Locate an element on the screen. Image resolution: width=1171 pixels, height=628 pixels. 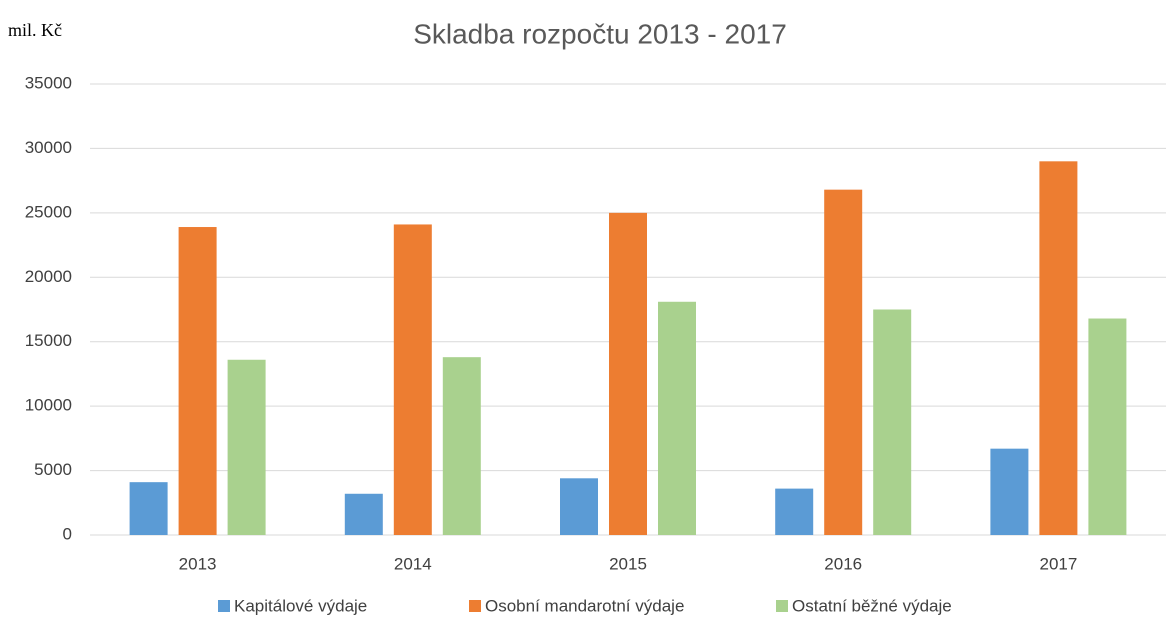
legend-label: Kapitálové výdaje is located at coordinates (300, 605).